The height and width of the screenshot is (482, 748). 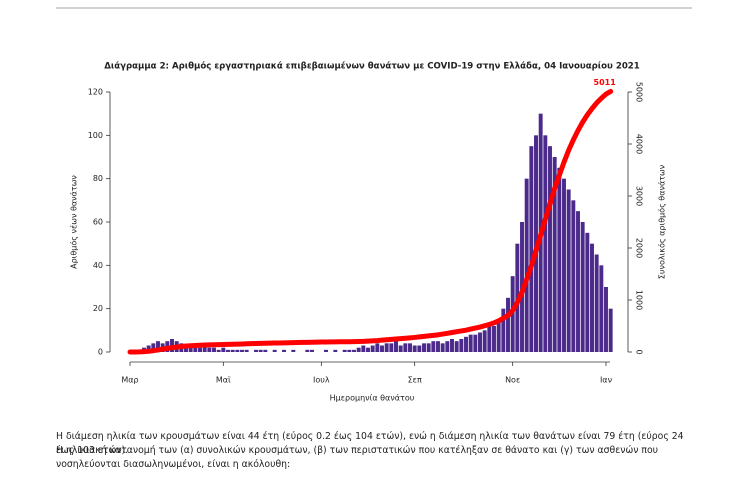 What do you see at coordinates (415, 380) in the screenshot?
I see `x-tick-label: Σεπ` at bounding box center [415, 380].